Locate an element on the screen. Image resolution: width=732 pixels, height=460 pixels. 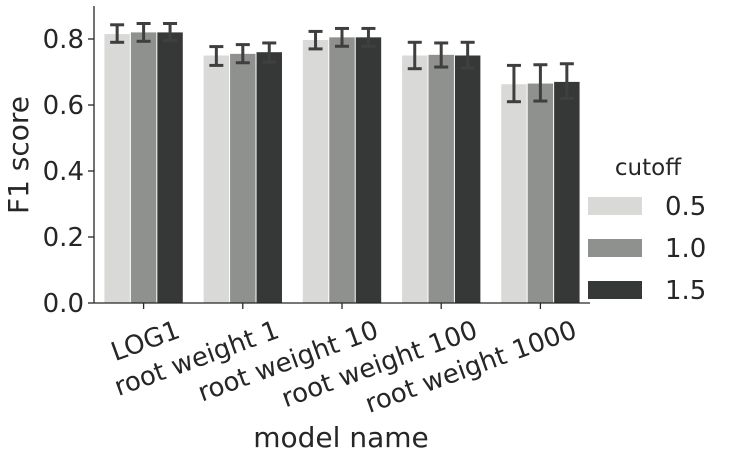
y-axis: 0.0 0.2 0.4 0.6 0.8 is located at coordinates (69, 162).